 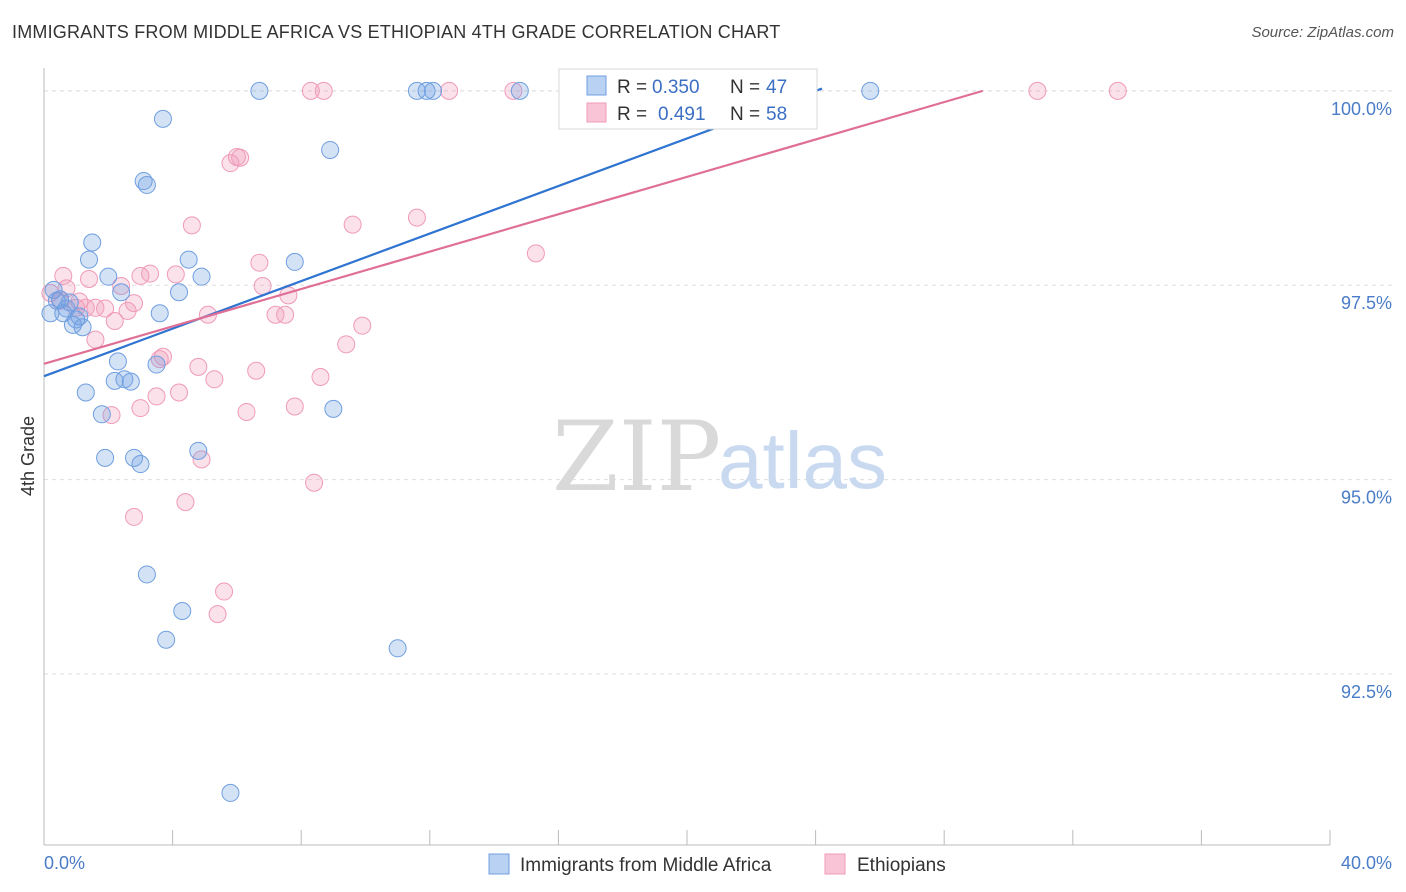 I want to click on y-axis-label: 4th Grade, so click(x=28, y=456).